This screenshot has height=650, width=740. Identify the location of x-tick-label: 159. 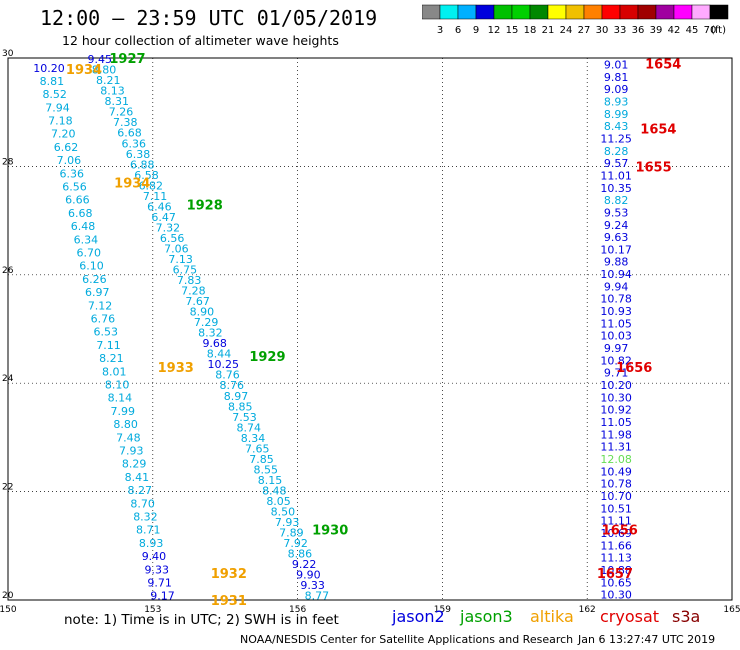
(442, 610).